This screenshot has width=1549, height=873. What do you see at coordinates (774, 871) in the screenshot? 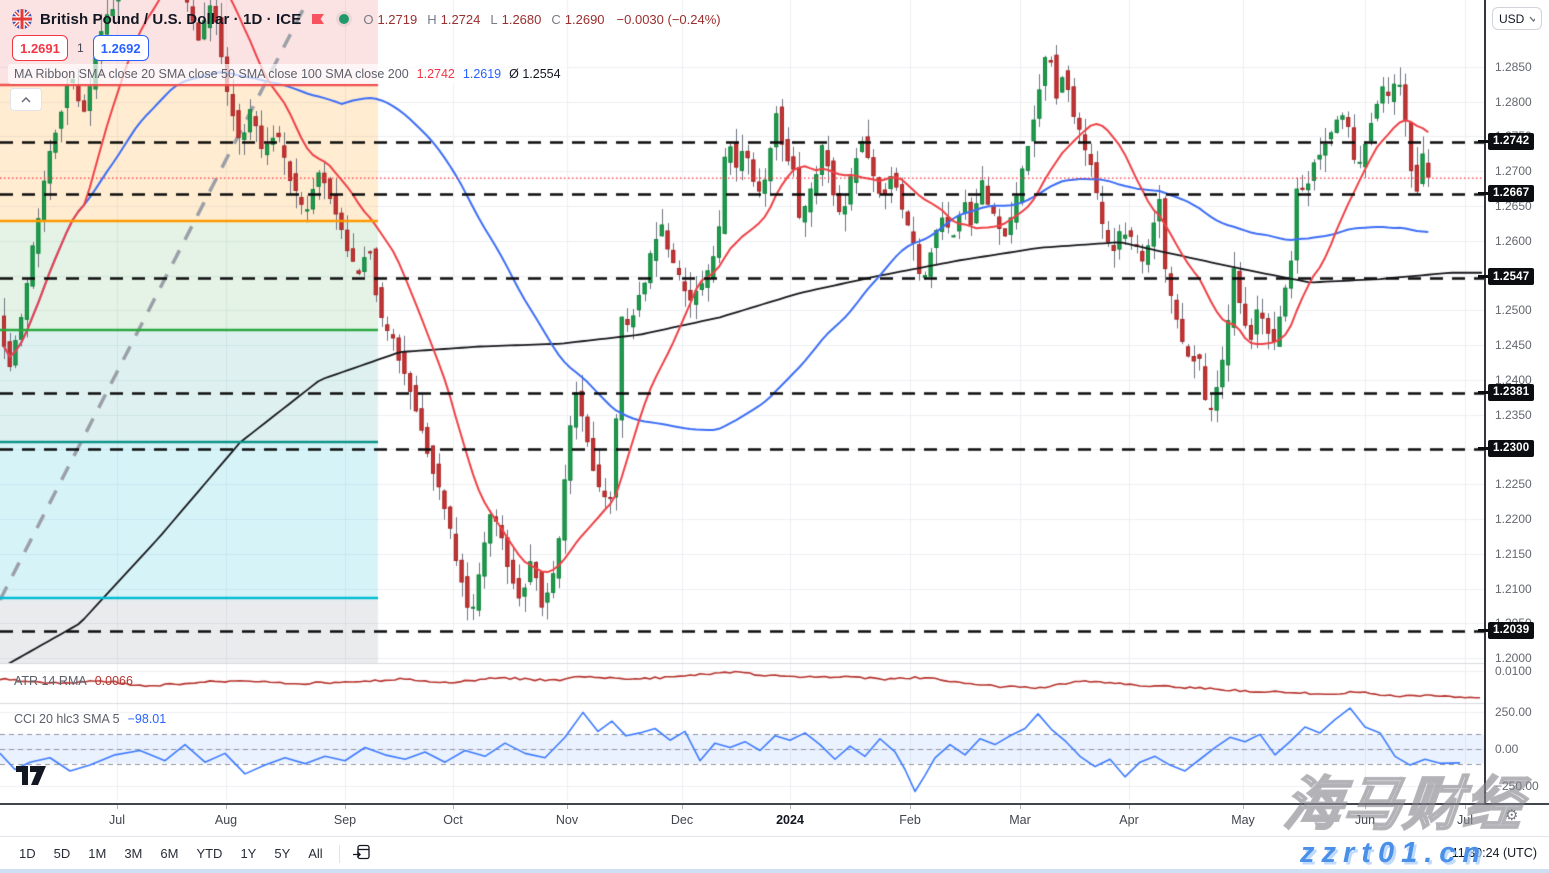
I see `bottom-strip` at bounding box center [774, 871].